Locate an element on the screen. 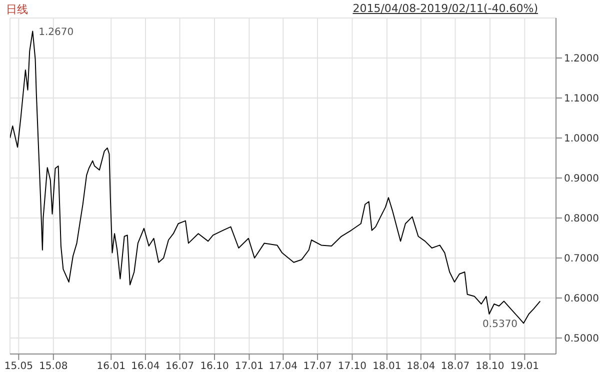  y-tick-label: 0.6000 is located at coordinates (581, 299).